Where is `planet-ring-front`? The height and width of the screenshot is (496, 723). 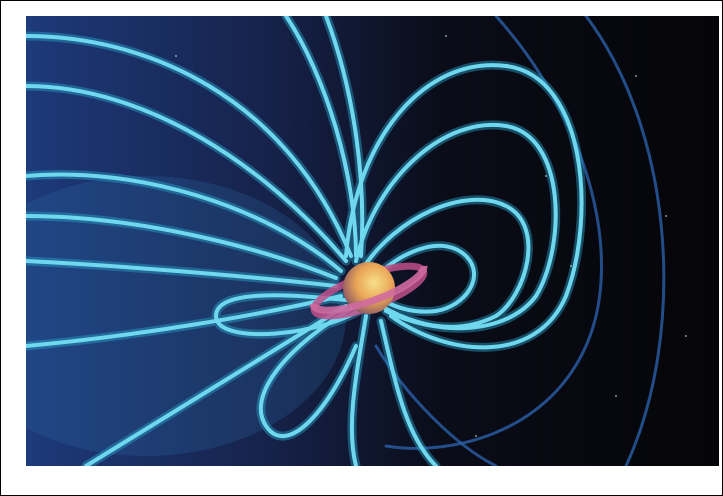 planet-ring-front is located at coordinates (368, 289).